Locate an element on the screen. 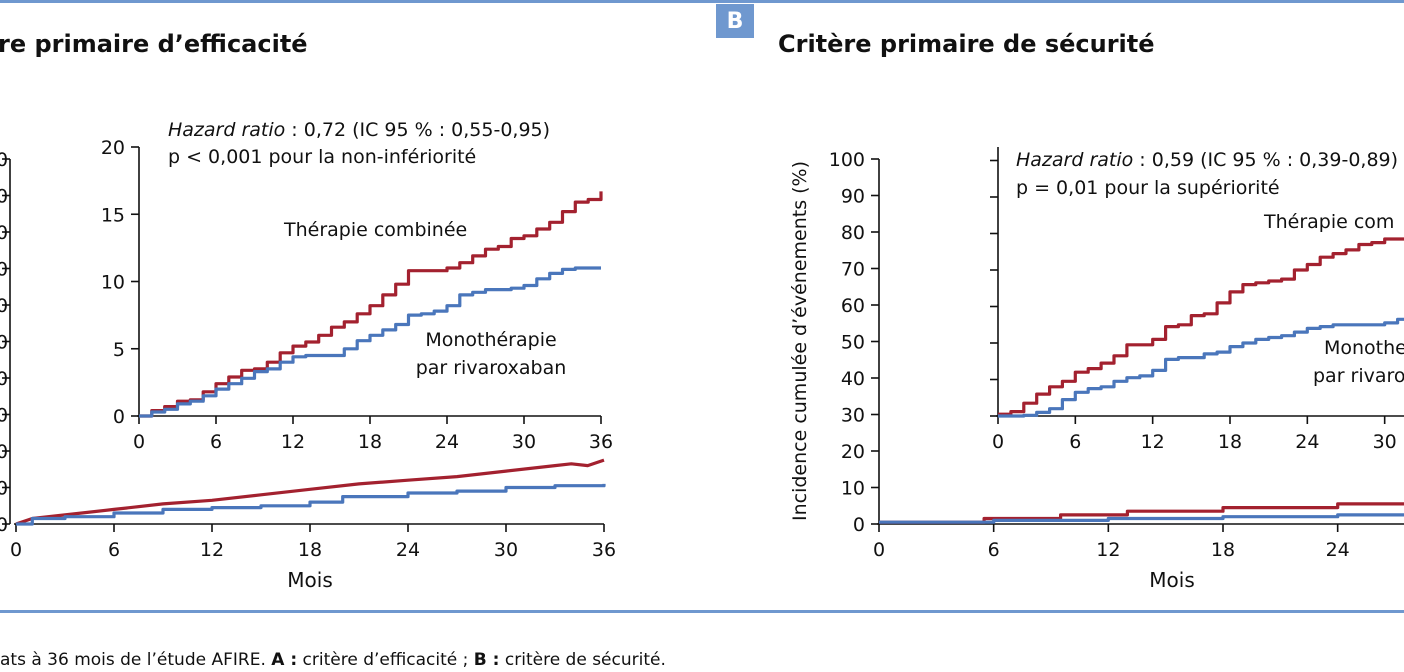 The height and width of the screenshot is (672, 1404). y-tick-label: 50 is located at coordinates (853, 343).